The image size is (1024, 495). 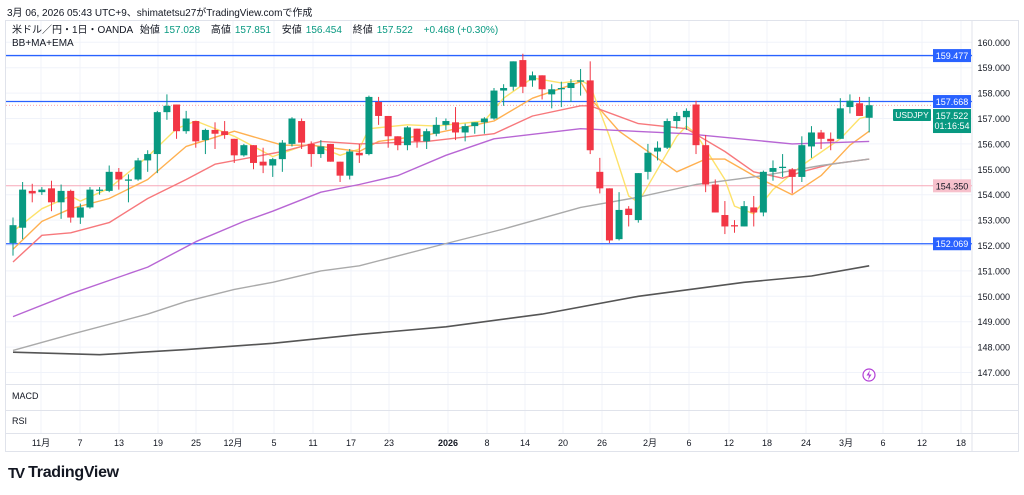 What do you see at coordinates (512, 433) in the screenshot?
I see `time-axis-divider` at bounding box center [512, 433].